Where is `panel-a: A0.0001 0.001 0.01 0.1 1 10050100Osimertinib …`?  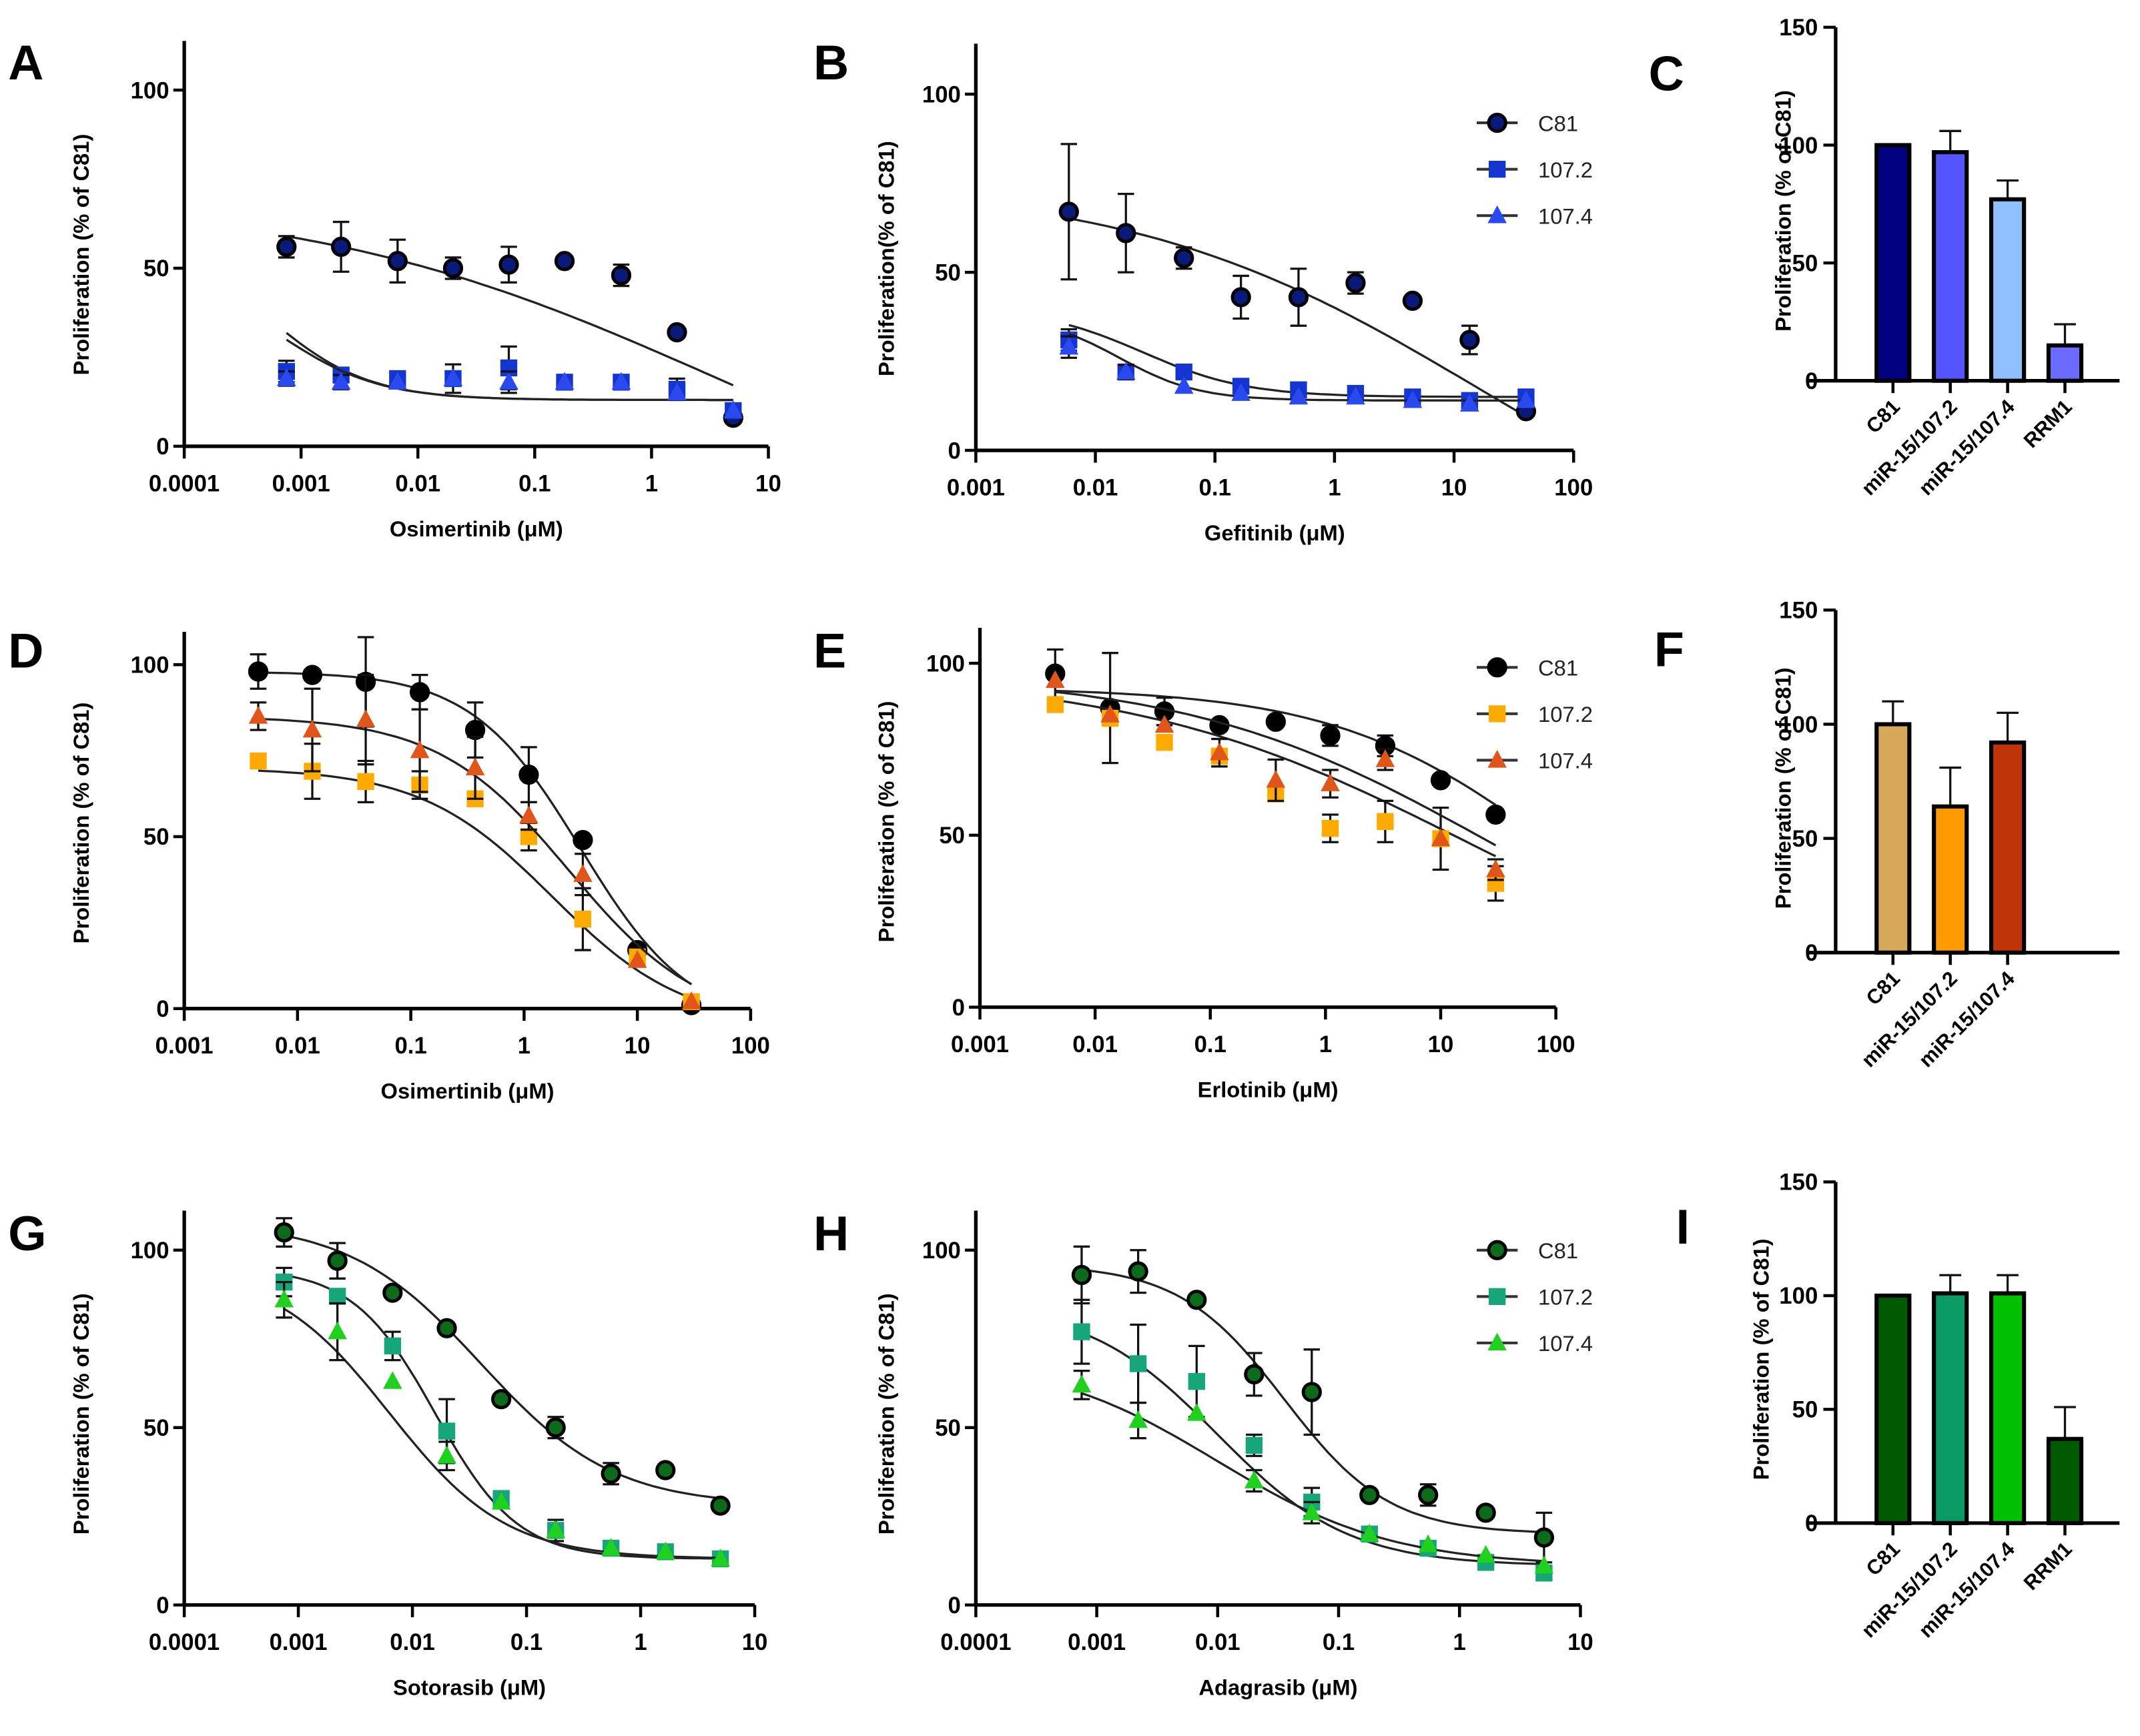
panel-a: A0.0001 0.001 0.01 0.1 1 10050100Osimertinib … is located at coordinates (395, 288).